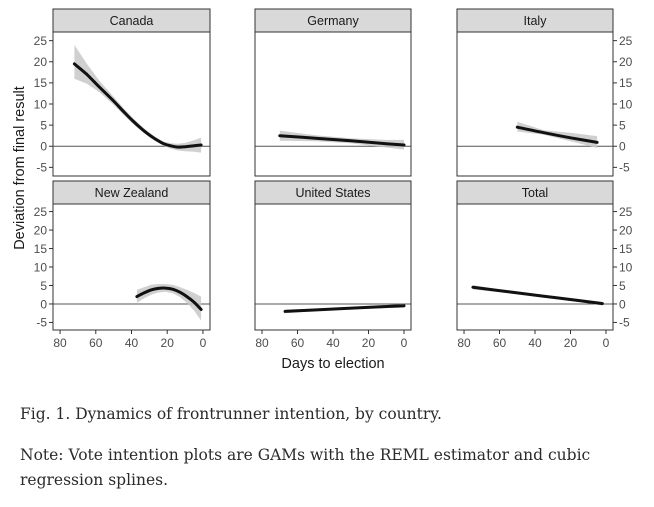  I want to click on facet-title: United States, so click(332, 193).